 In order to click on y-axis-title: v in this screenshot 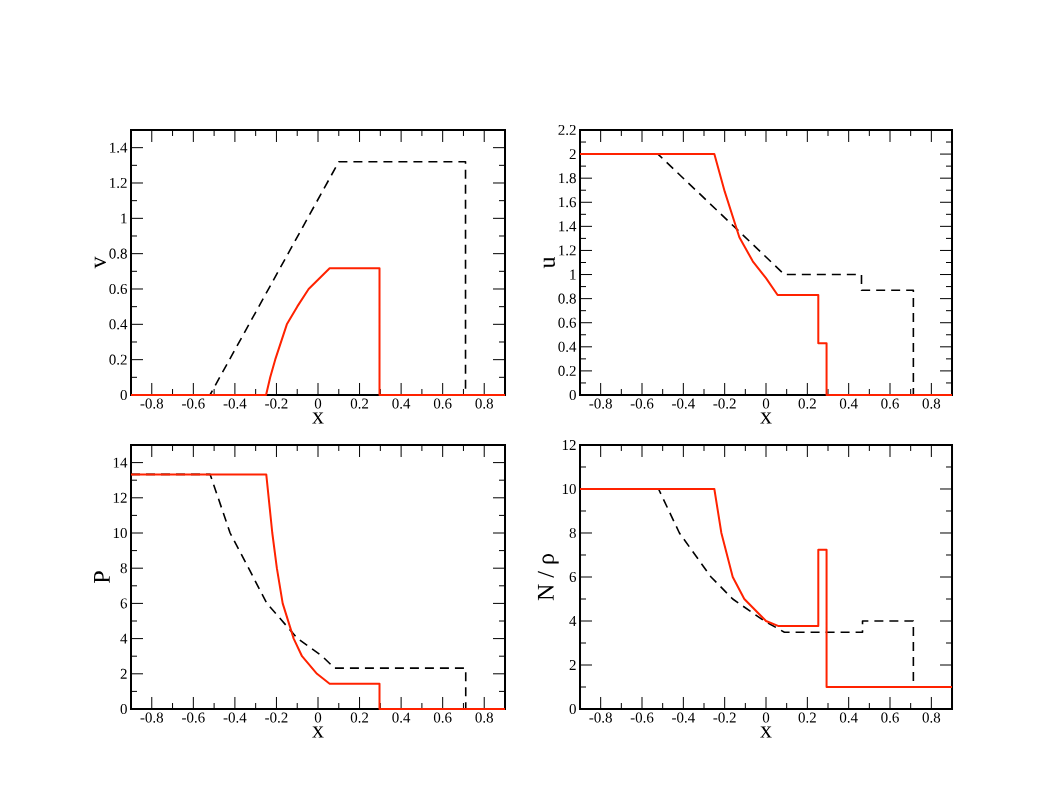, I will do `click(100, 262)`.